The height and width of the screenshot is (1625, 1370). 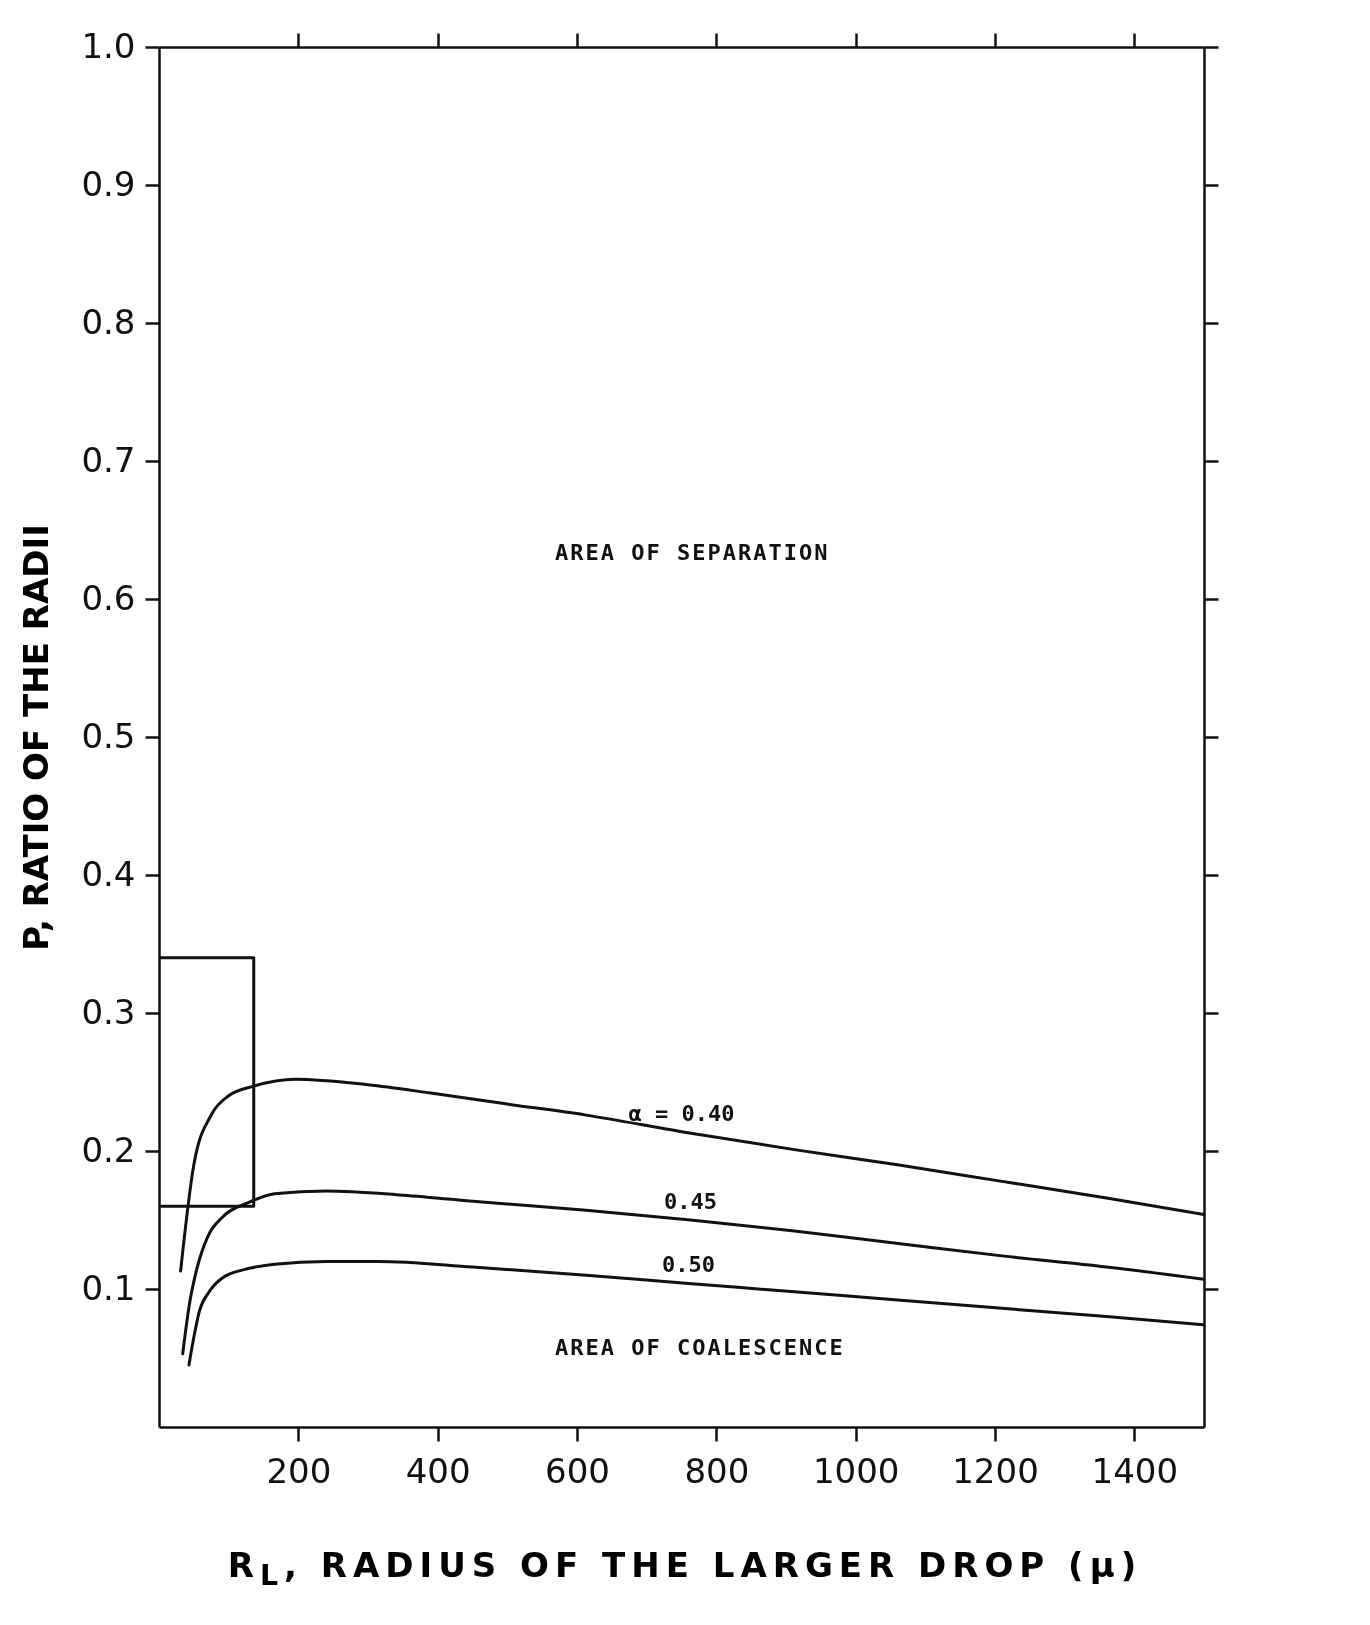 I want to click on y-axis-title: P, RATIO OF THE RADII, so click(x=36, y=737).